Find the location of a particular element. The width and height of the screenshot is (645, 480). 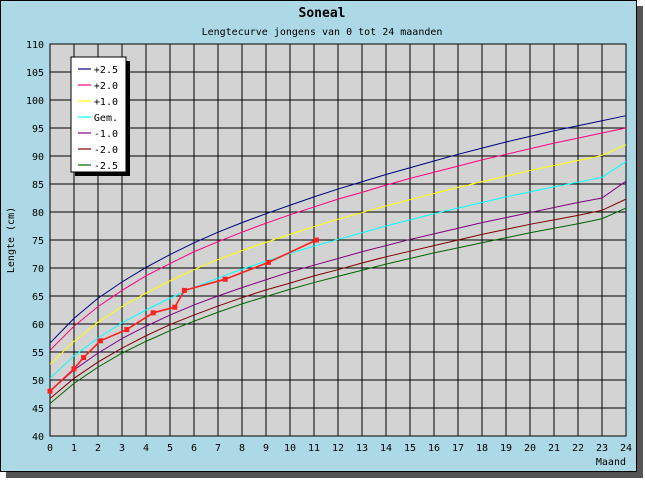

legend-label: +2.5 is located at coordinates (106, 70).